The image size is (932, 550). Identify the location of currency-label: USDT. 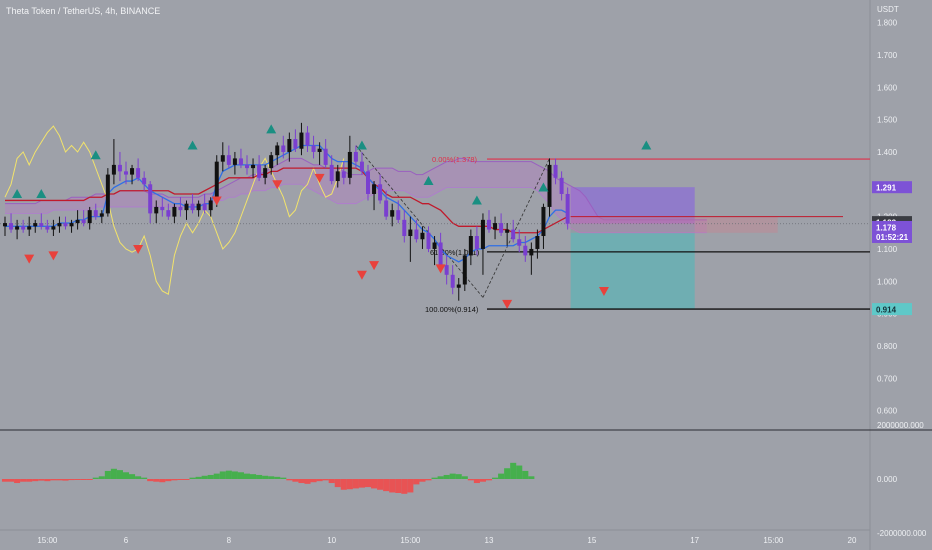
(888, 9).